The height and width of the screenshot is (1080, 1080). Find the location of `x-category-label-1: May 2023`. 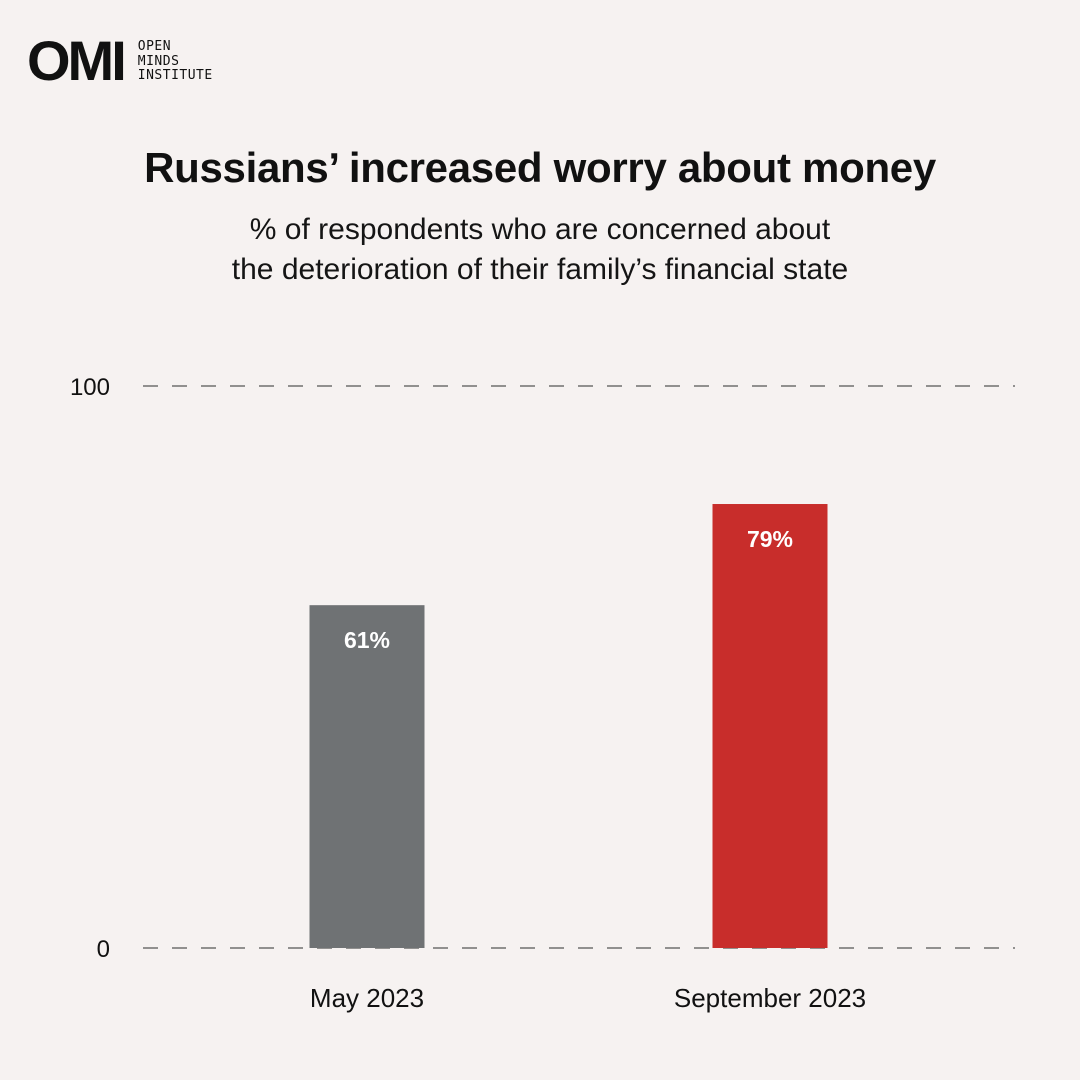

x-category-label-1: May 2023 is located at coordinates (367, 998).